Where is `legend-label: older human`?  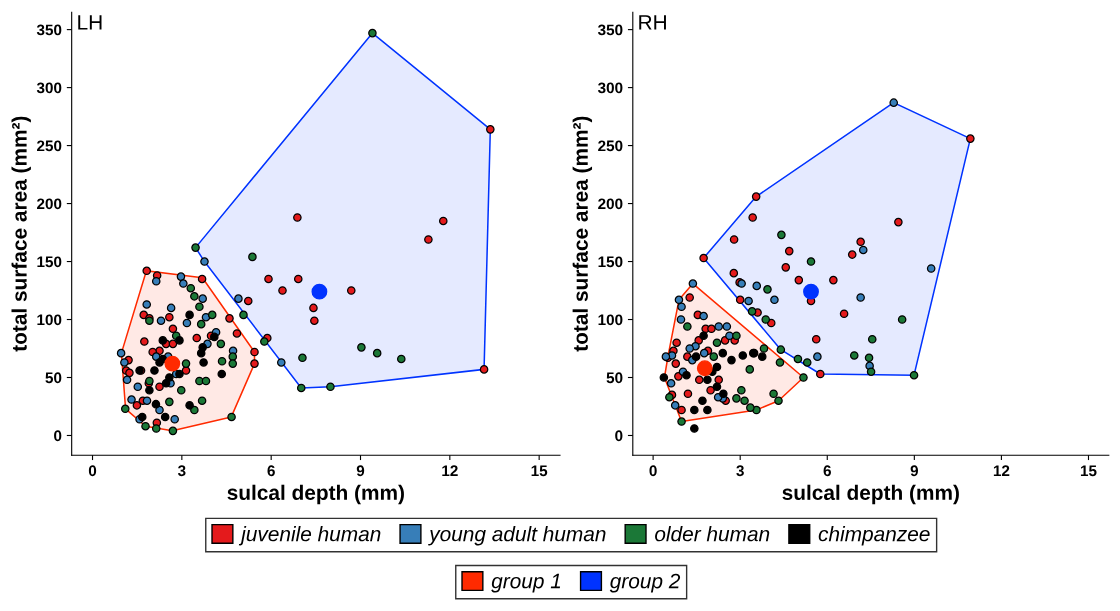
legend-label: older human is located at coordinates (712, 534).